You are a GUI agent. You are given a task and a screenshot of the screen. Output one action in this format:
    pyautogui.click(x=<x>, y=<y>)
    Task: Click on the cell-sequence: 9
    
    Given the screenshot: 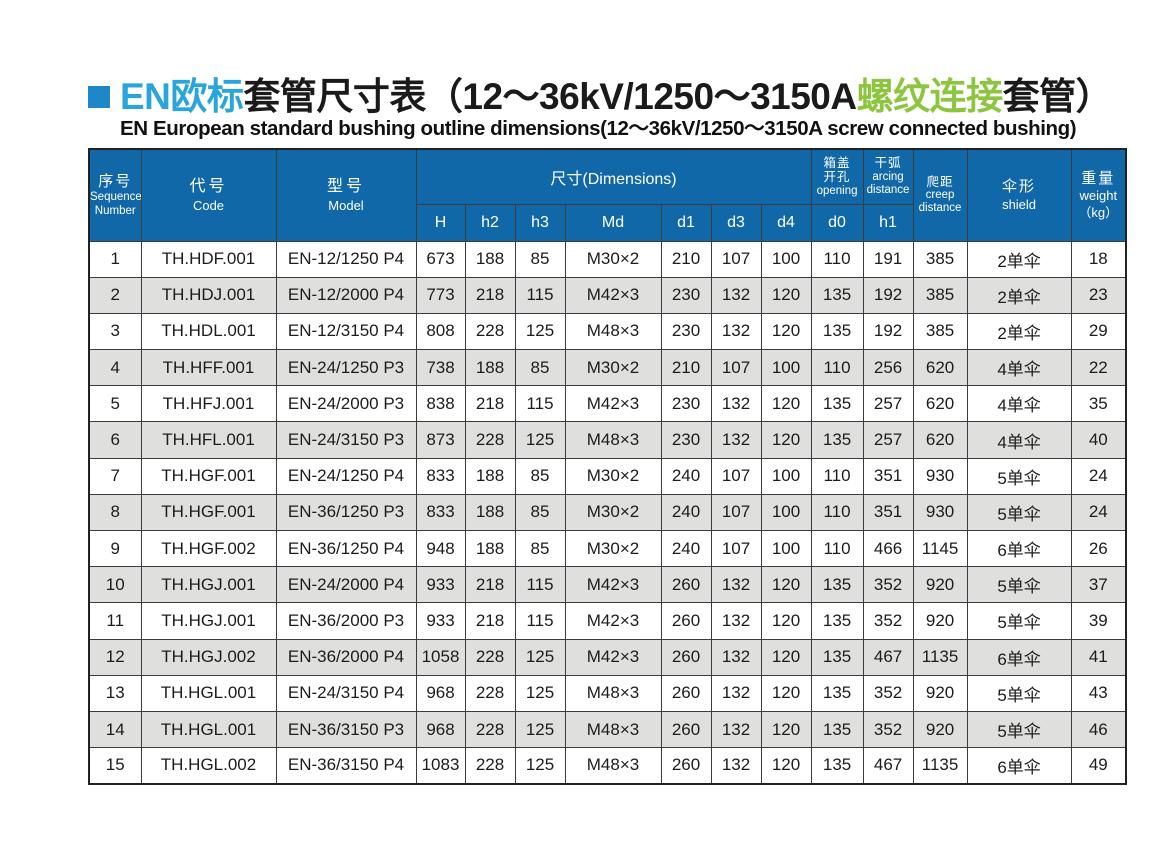 What is the action you would take?
    pyautogui.click(x=115, y=548)
    